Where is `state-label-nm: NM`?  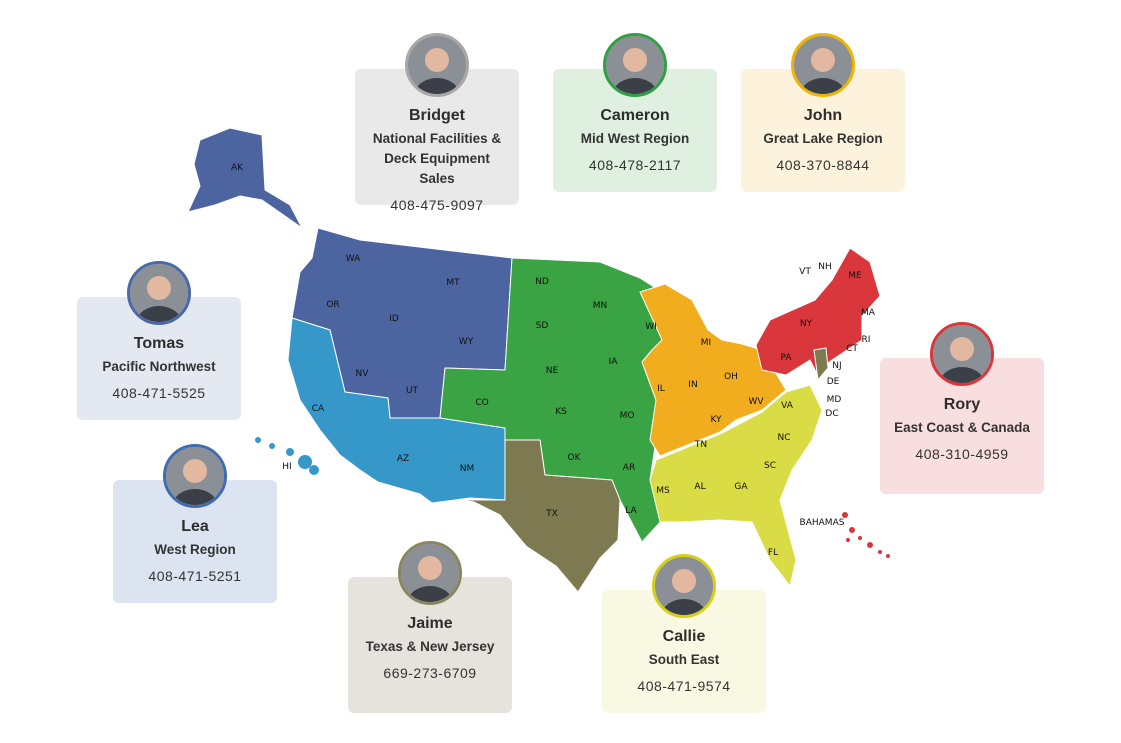
state-label-nm: NM is located at coordinates (467, 469).